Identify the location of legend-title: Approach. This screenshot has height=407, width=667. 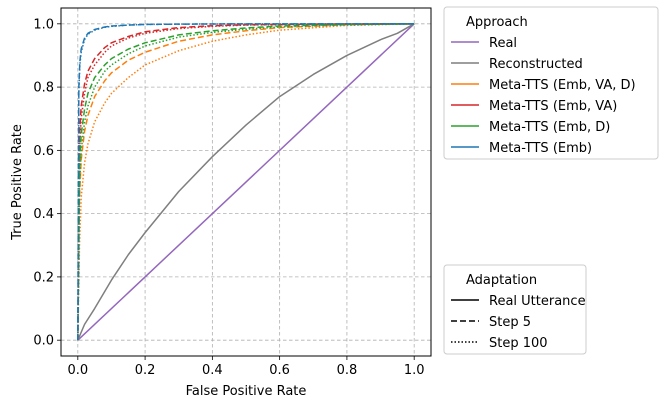
(497, 22).